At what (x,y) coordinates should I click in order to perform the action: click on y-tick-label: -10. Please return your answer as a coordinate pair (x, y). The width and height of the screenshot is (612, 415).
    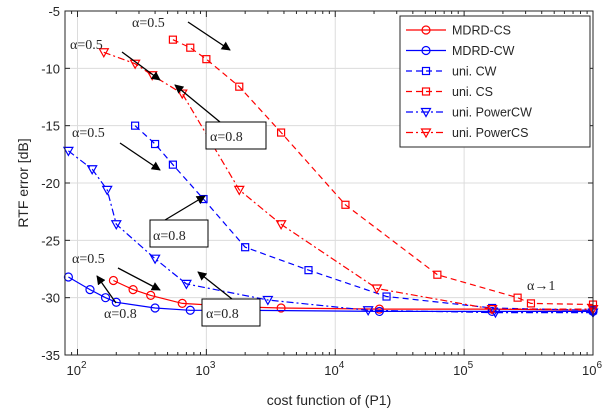
    Looking at the image, I should click on (50, 68).